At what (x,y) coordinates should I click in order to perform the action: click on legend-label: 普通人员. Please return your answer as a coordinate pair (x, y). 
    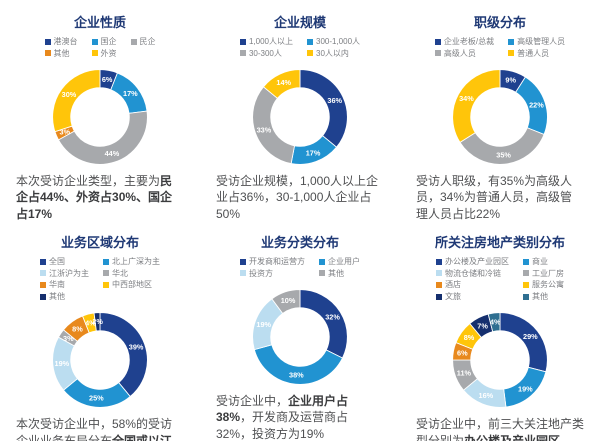
    Looking at the image, I should click on (533, 53).